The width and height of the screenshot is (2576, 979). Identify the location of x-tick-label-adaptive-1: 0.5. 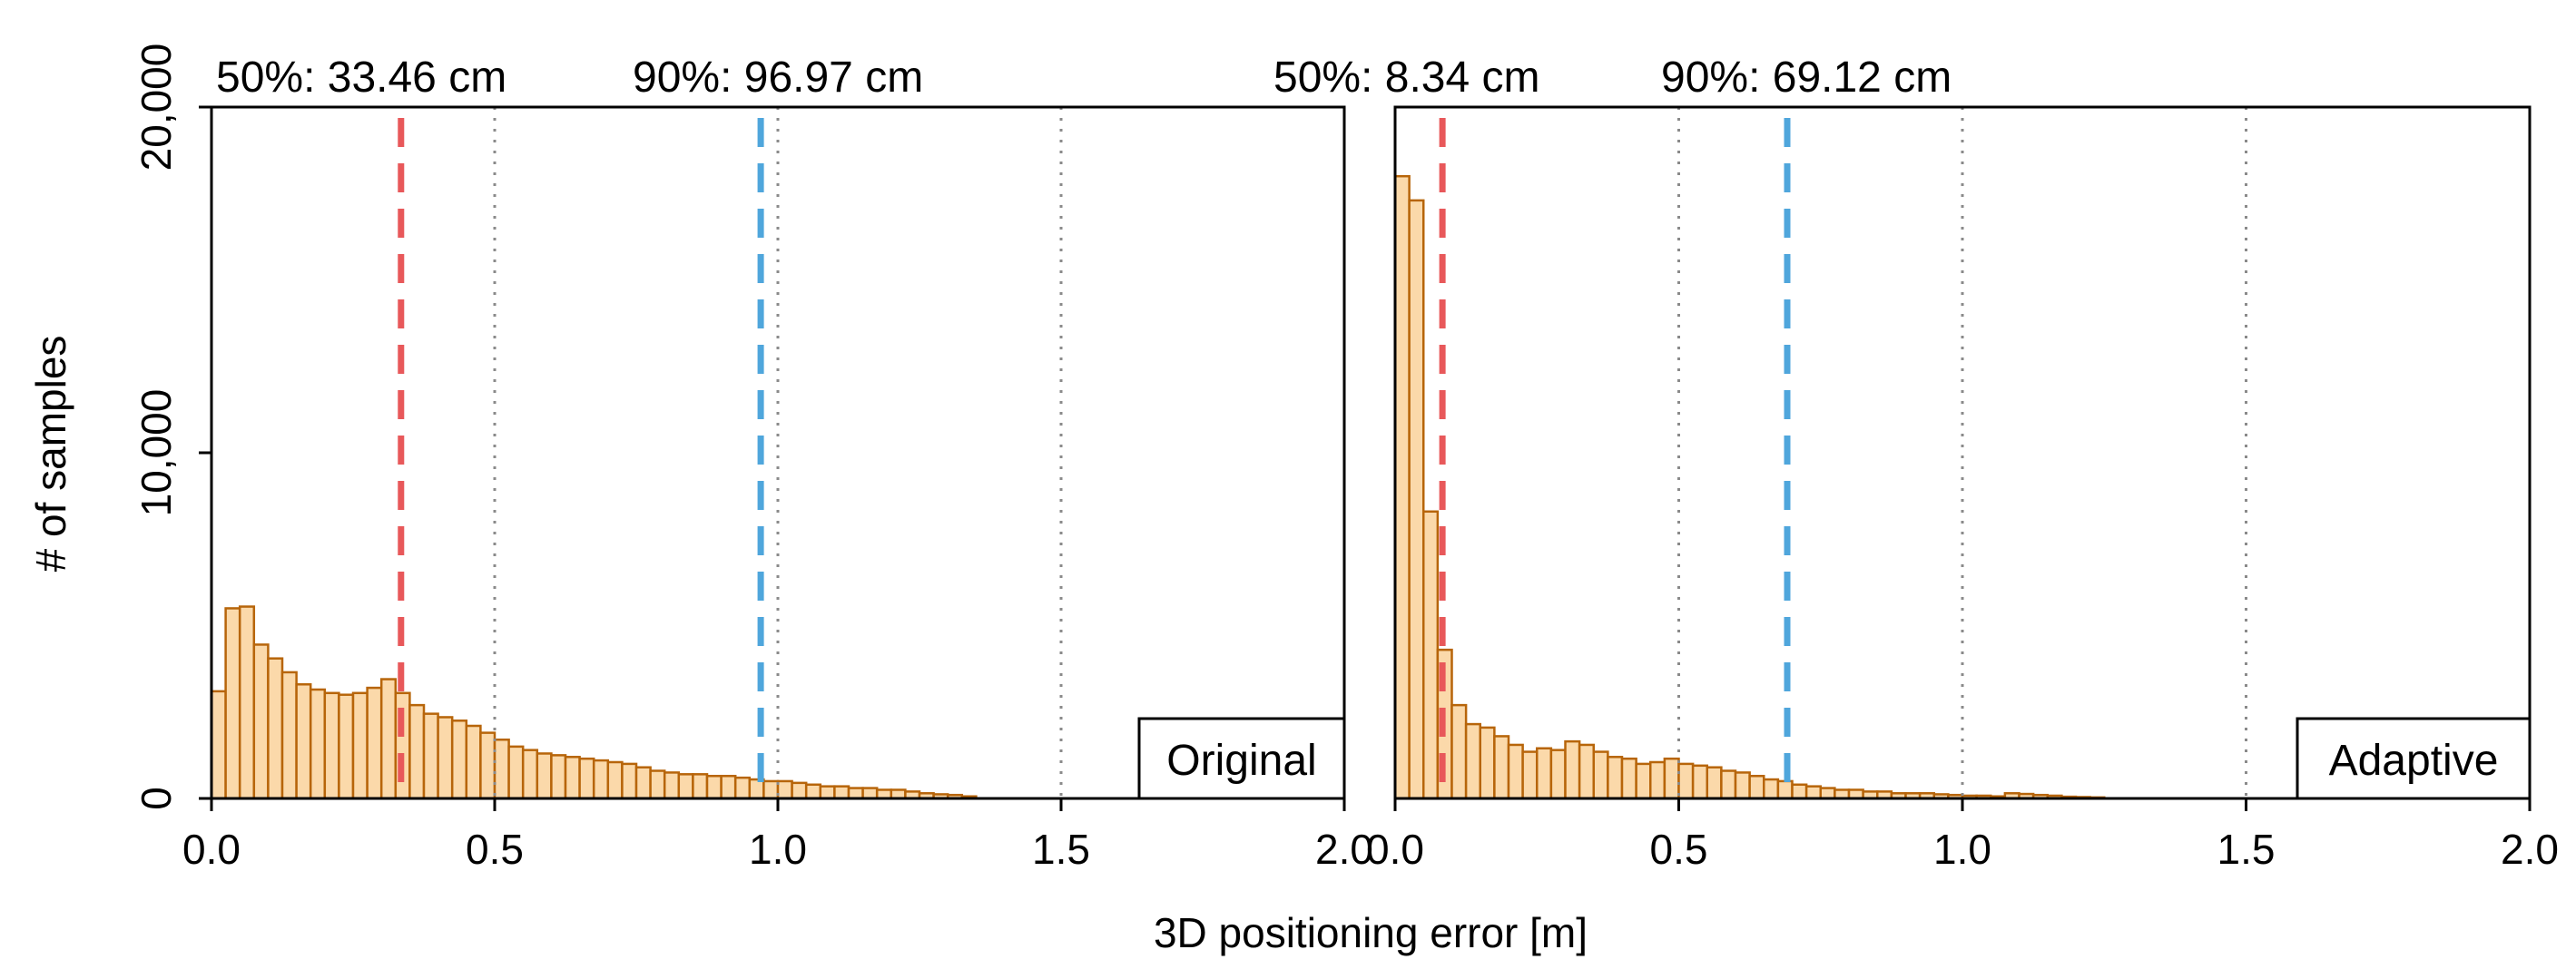
(1679, 849).